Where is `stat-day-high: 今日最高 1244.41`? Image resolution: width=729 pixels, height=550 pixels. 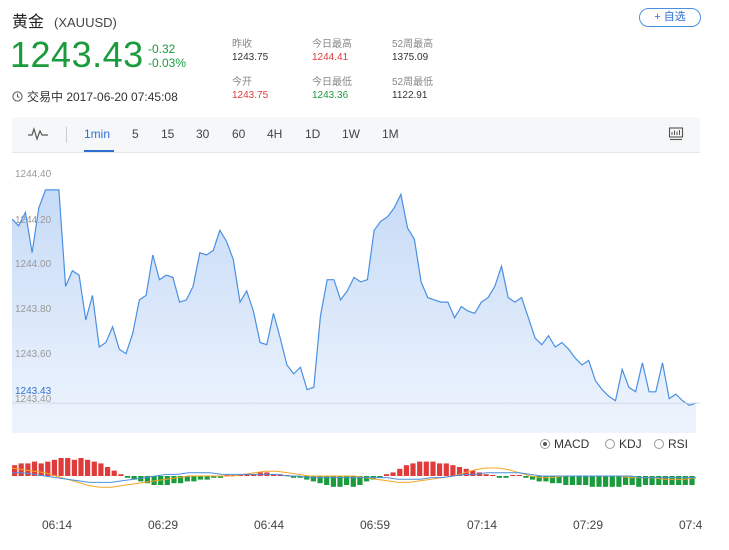
stat-day-high: 今日最高 1244.41 is located at coordinates (332, 51).